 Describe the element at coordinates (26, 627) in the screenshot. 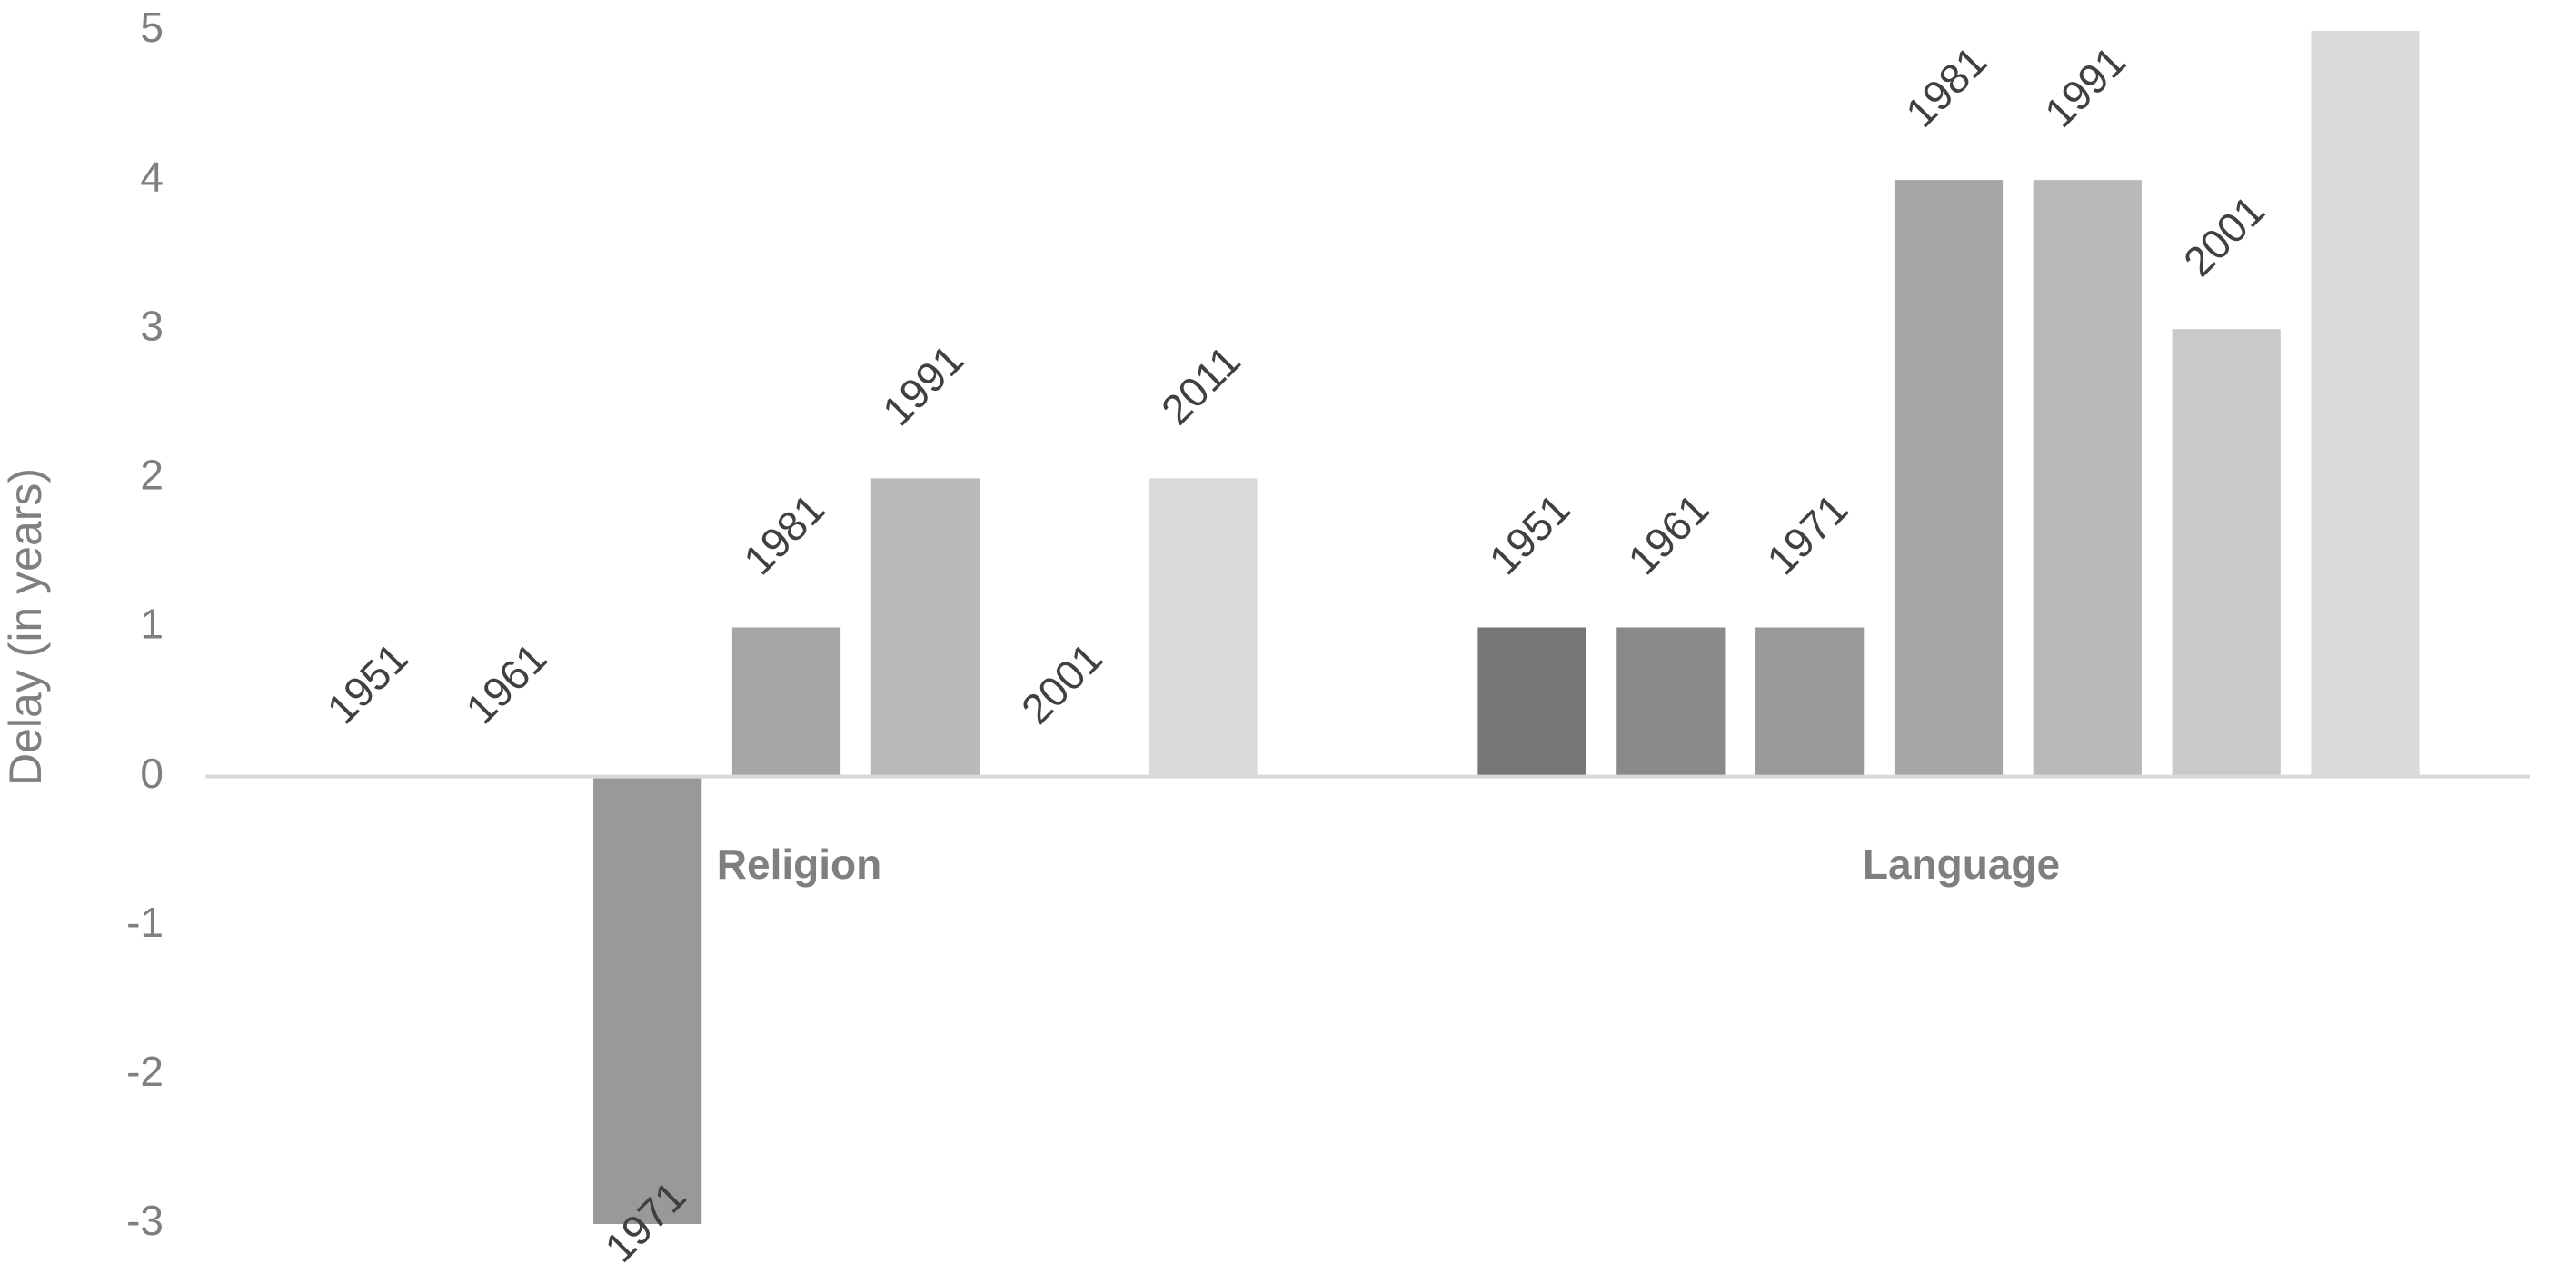

I see `y-axis-title: Delay (in years)` at that location.